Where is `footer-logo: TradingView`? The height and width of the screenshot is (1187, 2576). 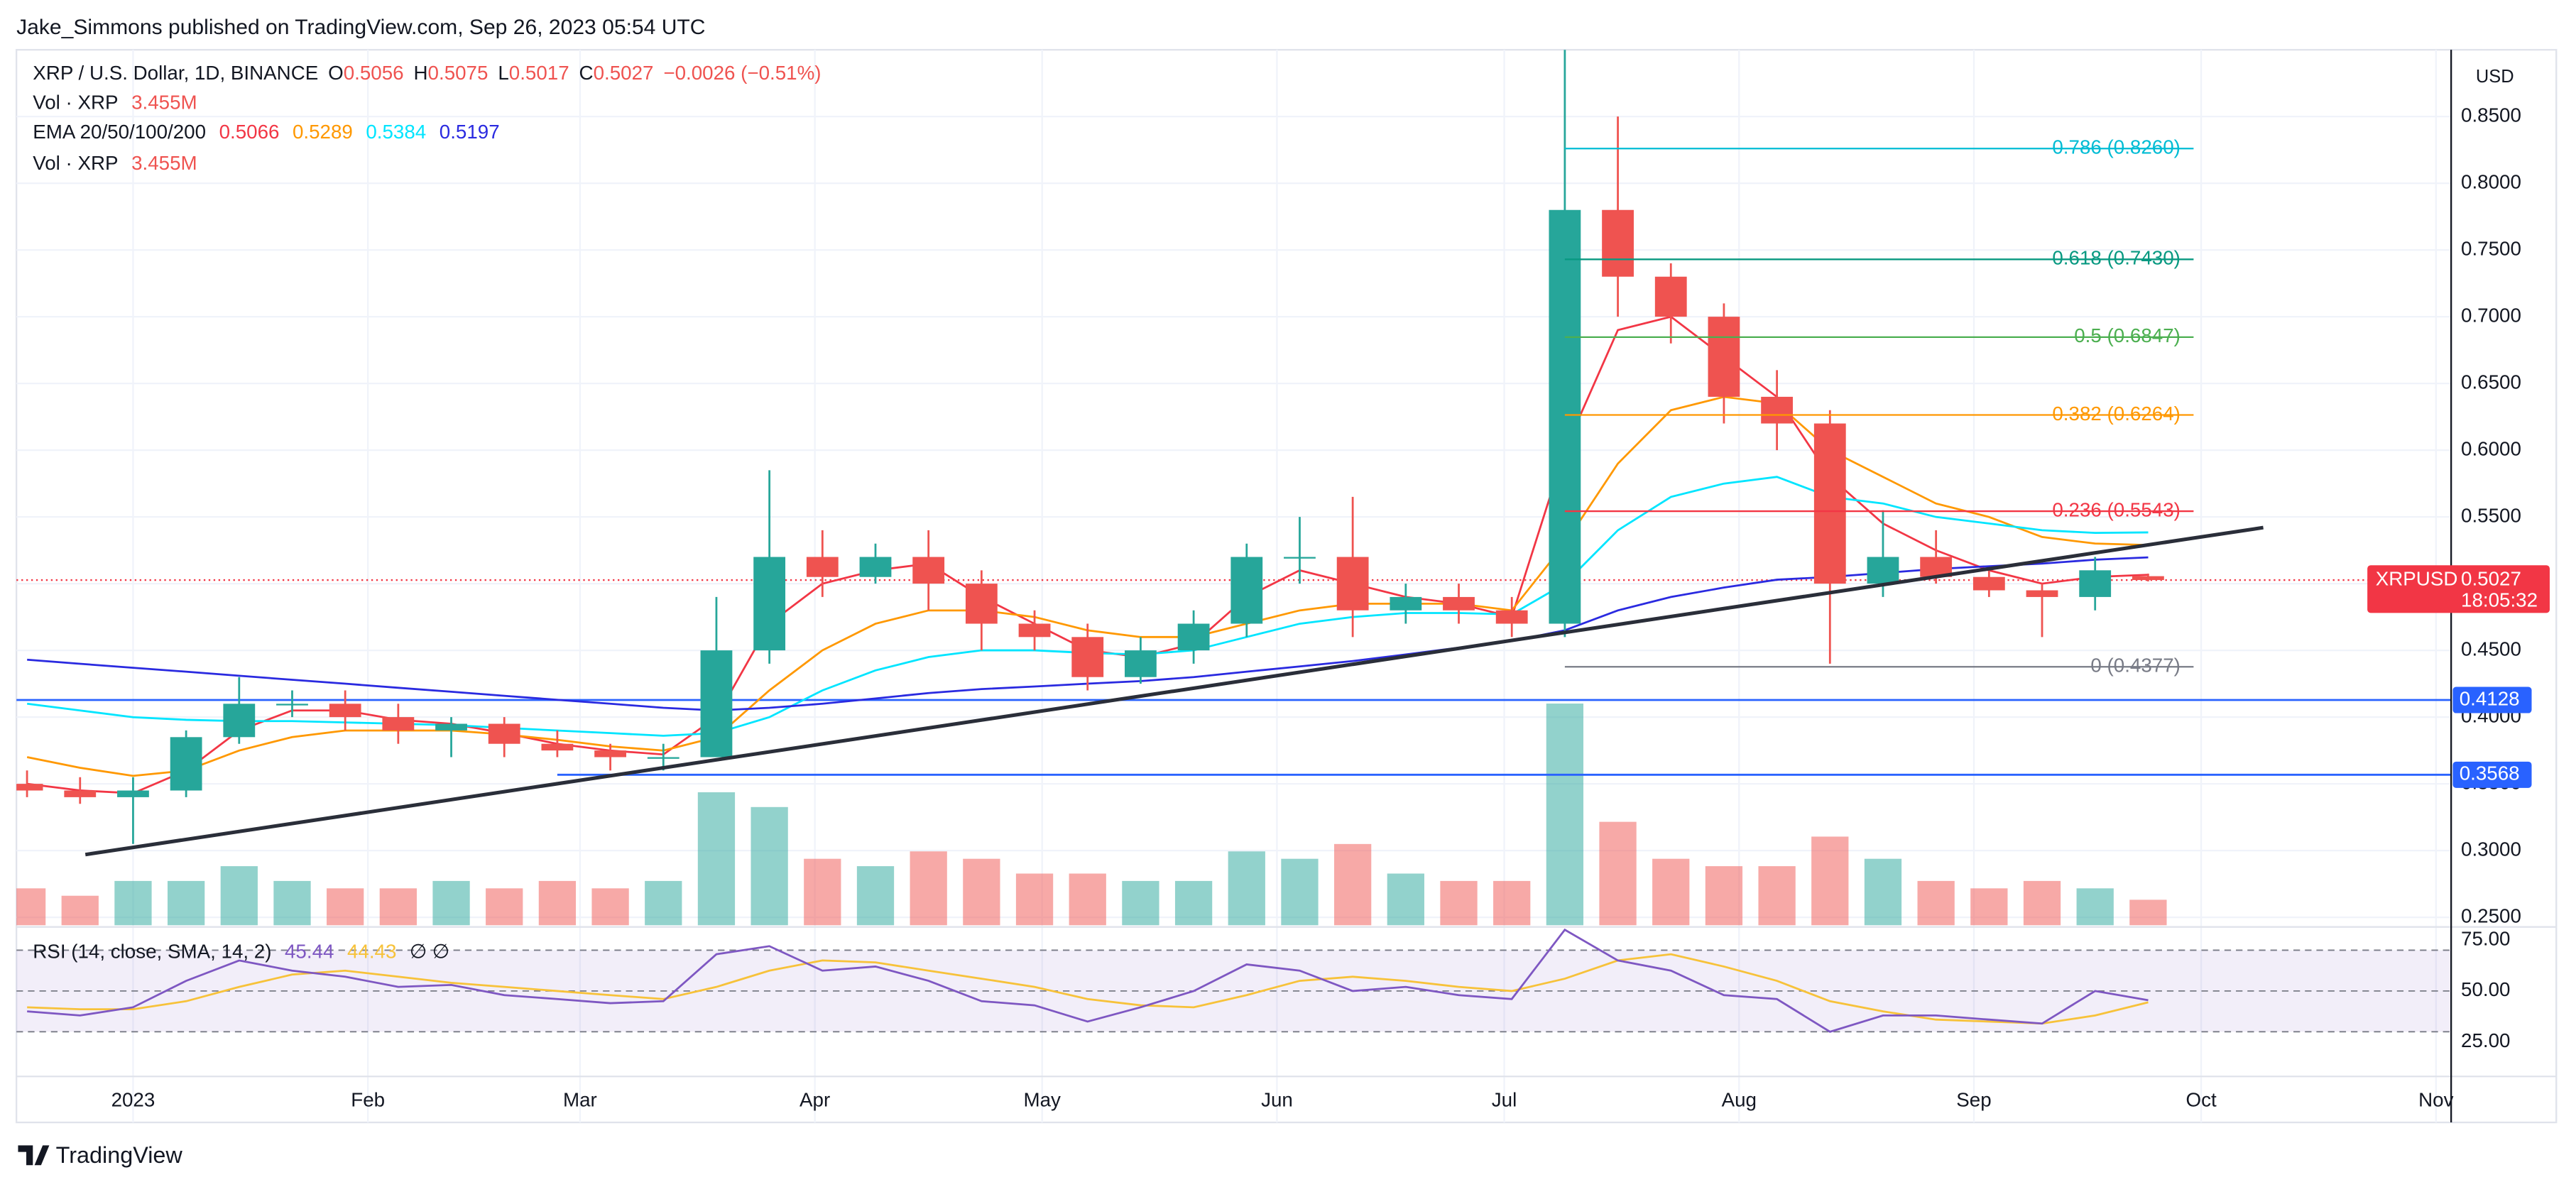 footer-logo: TradingView is located at coordinates (100, 1155).